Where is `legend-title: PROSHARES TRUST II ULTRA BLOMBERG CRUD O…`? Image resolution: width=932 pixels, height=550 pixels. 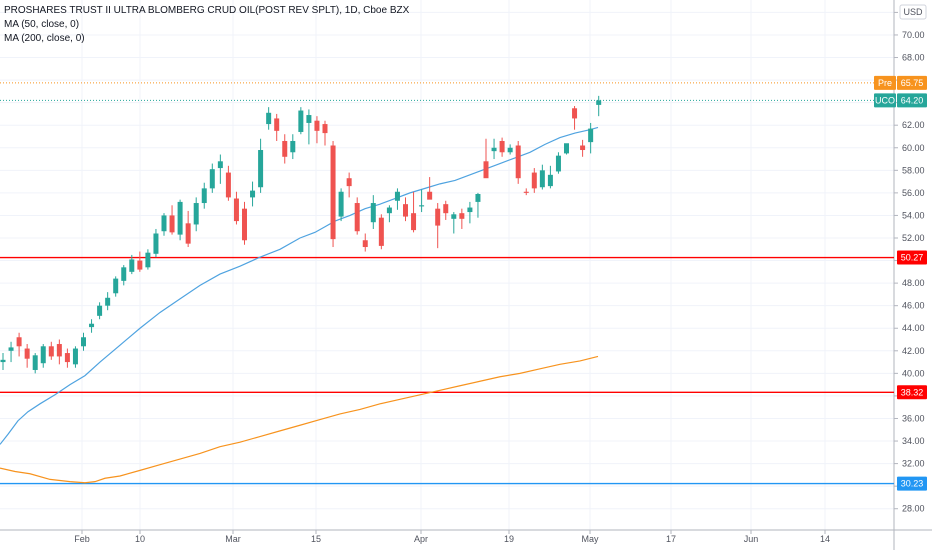
legend-title: PROSHARES TRUST II ULTRA BLOMBERG CRUD O… is located at coordinates (207, 10).